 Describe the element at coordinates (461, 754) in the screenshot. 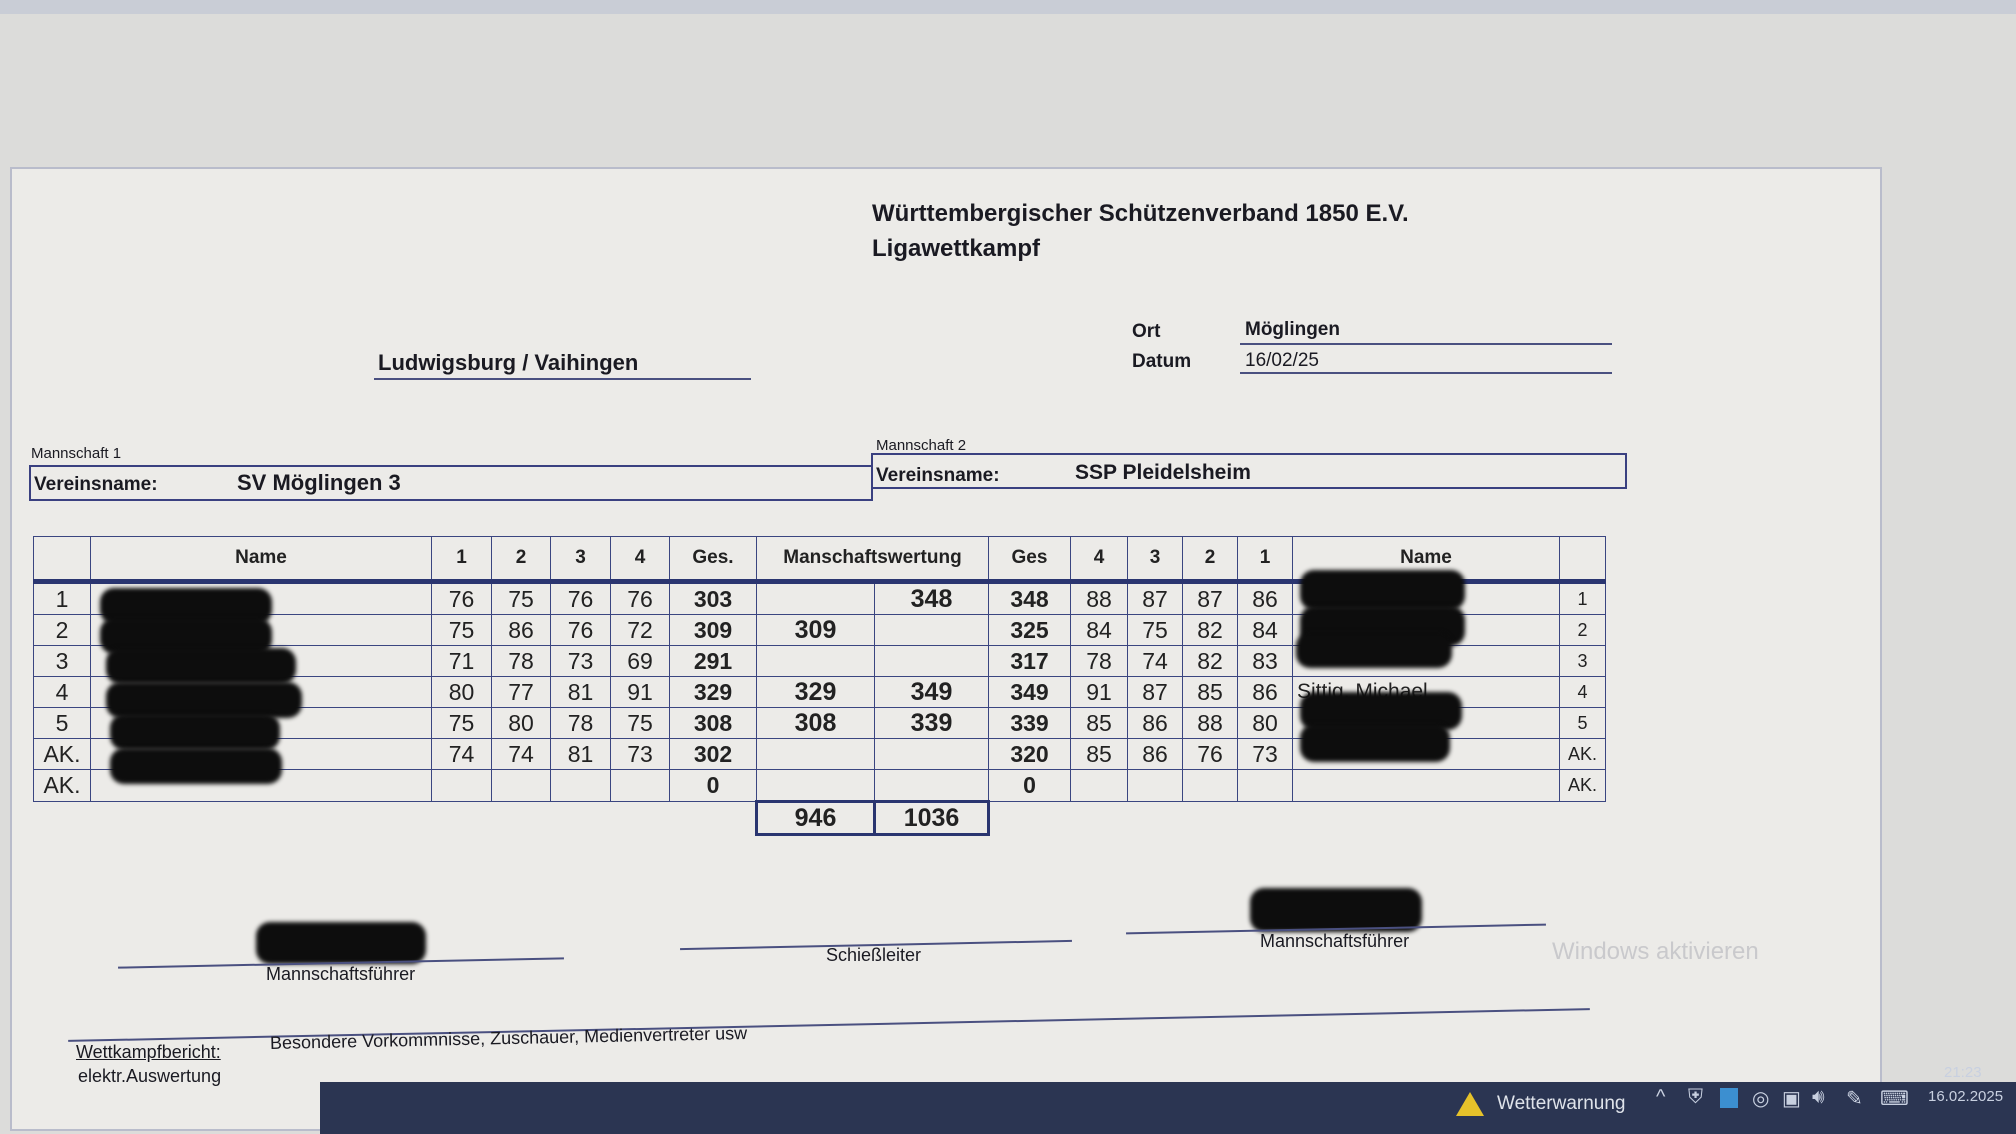

I see `left-score-1: 74` at that location.